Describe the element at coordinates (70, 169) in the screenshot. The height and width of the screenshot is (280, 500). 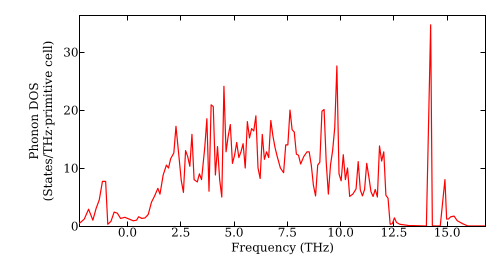
I see `y-tick-label: 10` at that location.